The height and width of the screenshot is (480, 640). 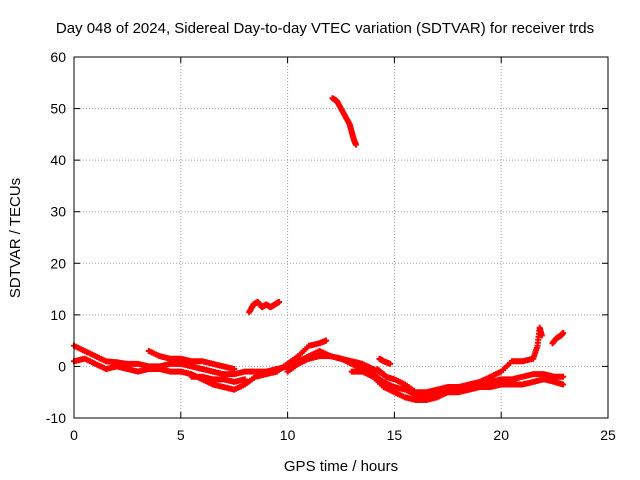 What do you see at coordinates (459, 360) in the screenshot?
I see `series-pass-i` at bounding box center [459, 360].